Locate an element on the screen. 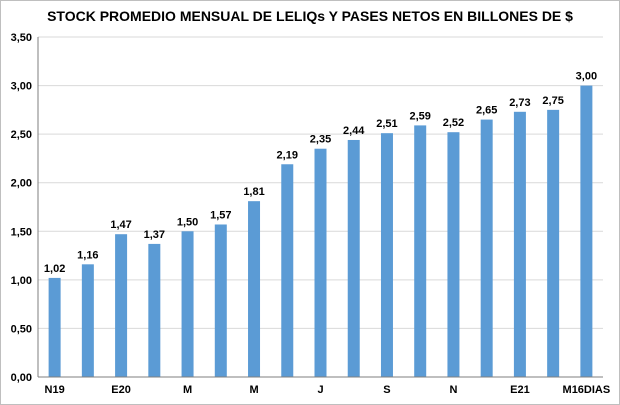  x-tick-label: E21 is located at coordinates (520, 390).